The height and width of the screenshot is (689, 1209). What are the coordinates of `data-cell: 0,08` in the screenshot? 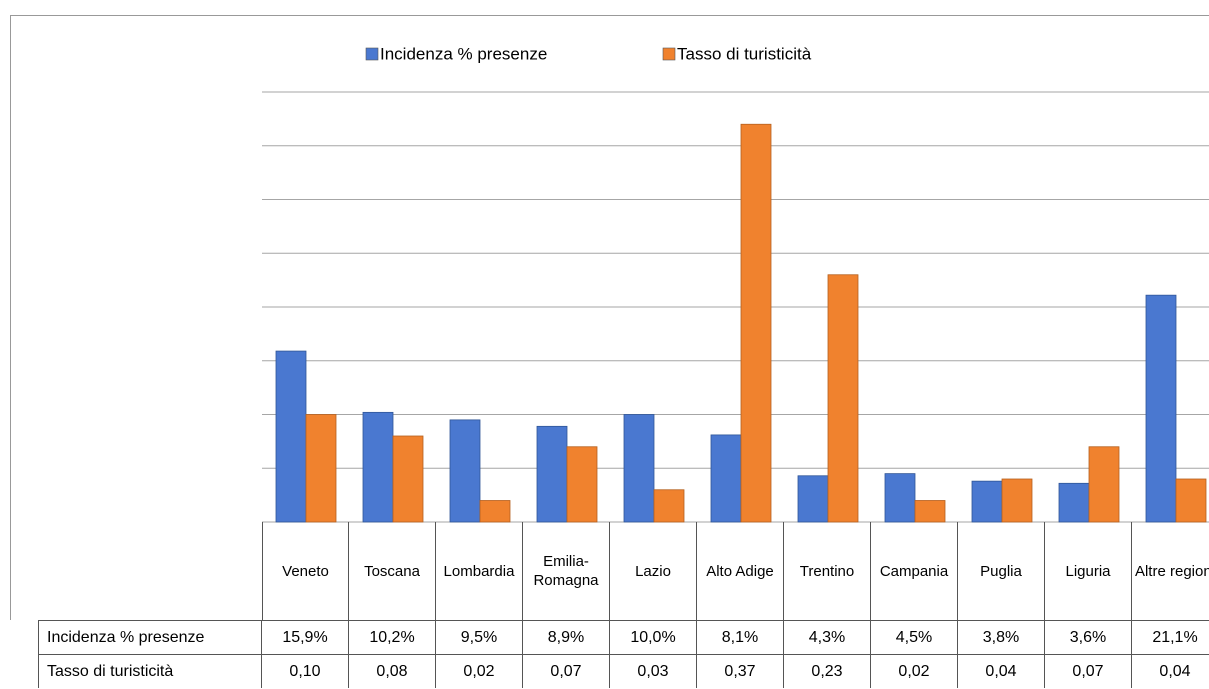 It's located at (392, 671).